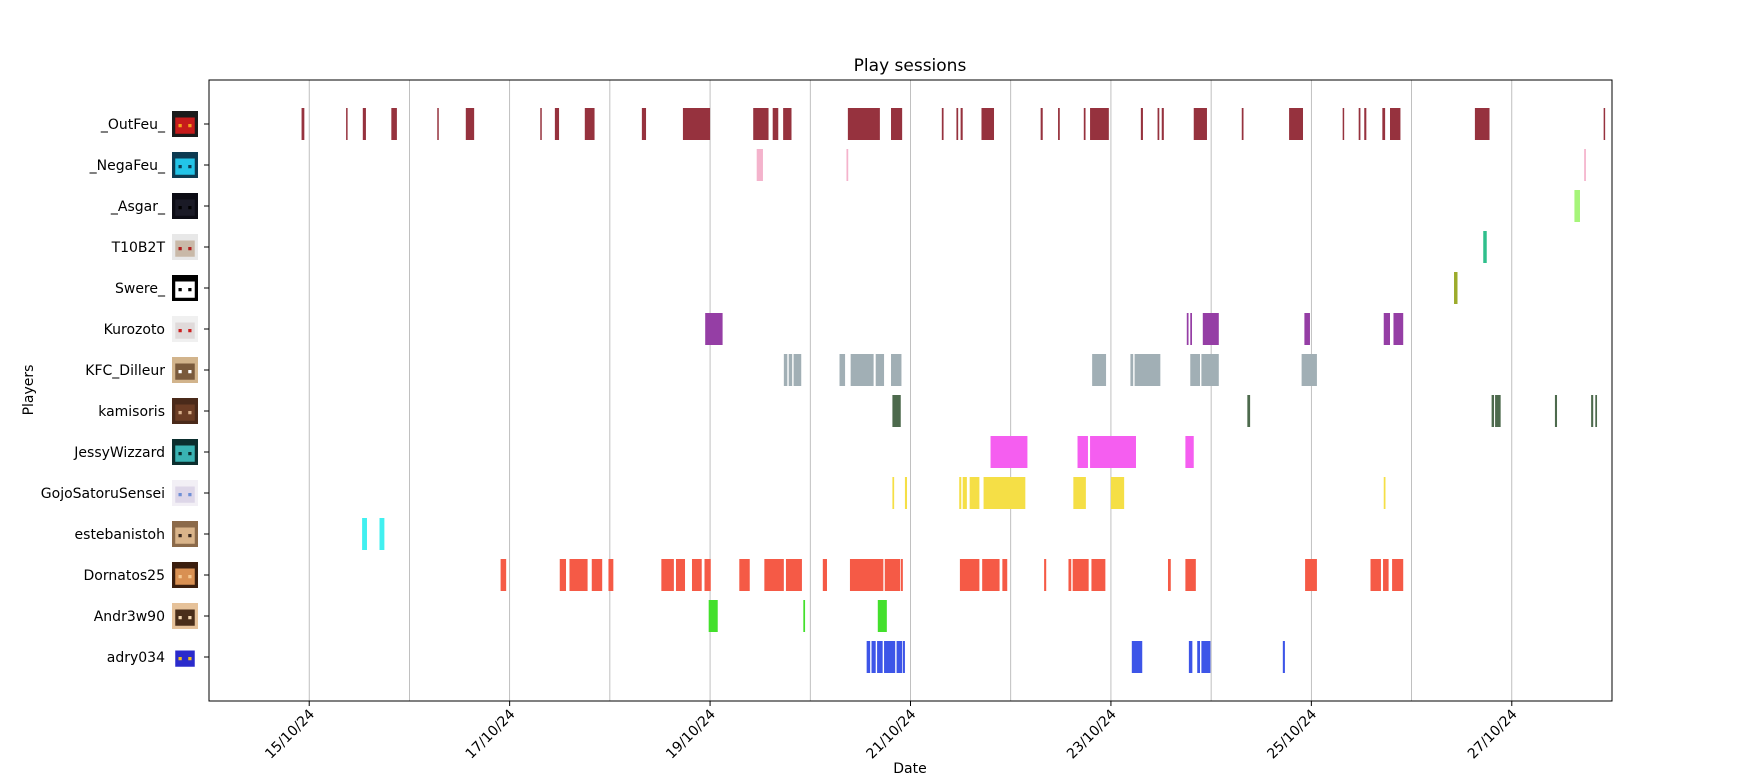  What do you see at coordinates (185, 247) in the screenshot?
I see `avatar-white-hair-icon` at bounding box center [185, 247].